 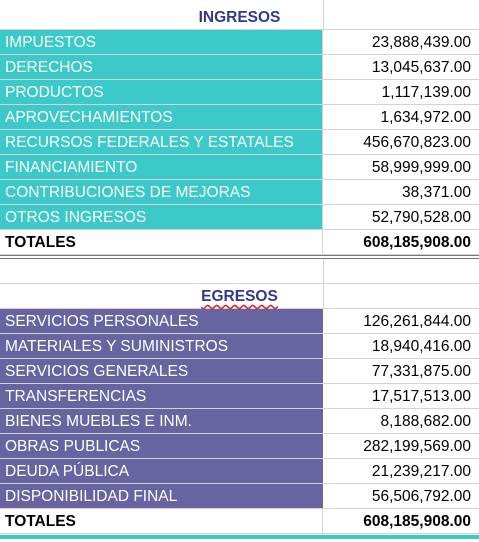 I want to click on table-row: OBRAS PUBLICAS 282,199,569.00, so click(x=239, y=446).